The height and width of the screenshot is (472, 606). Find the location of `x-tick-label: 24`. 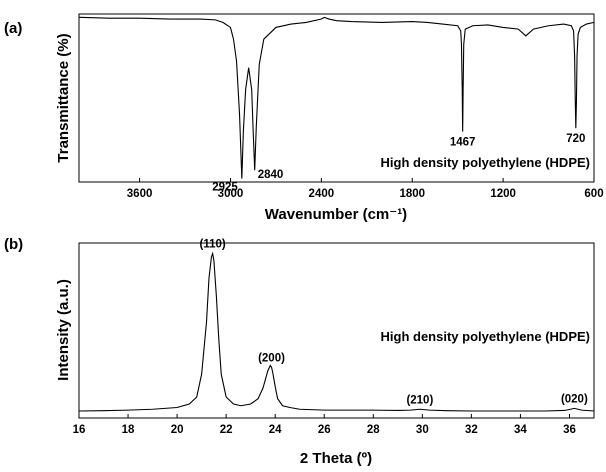

x-tick-label: 24 is located at coordinates (275, 430).